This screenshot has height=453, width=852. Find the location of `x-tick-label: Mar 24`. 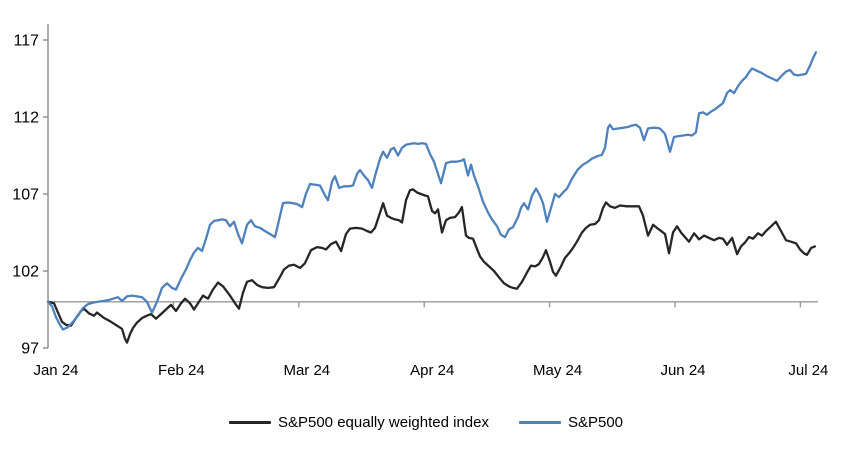

x-tick-label: Mar 24 is located at coordinates (306, 370).